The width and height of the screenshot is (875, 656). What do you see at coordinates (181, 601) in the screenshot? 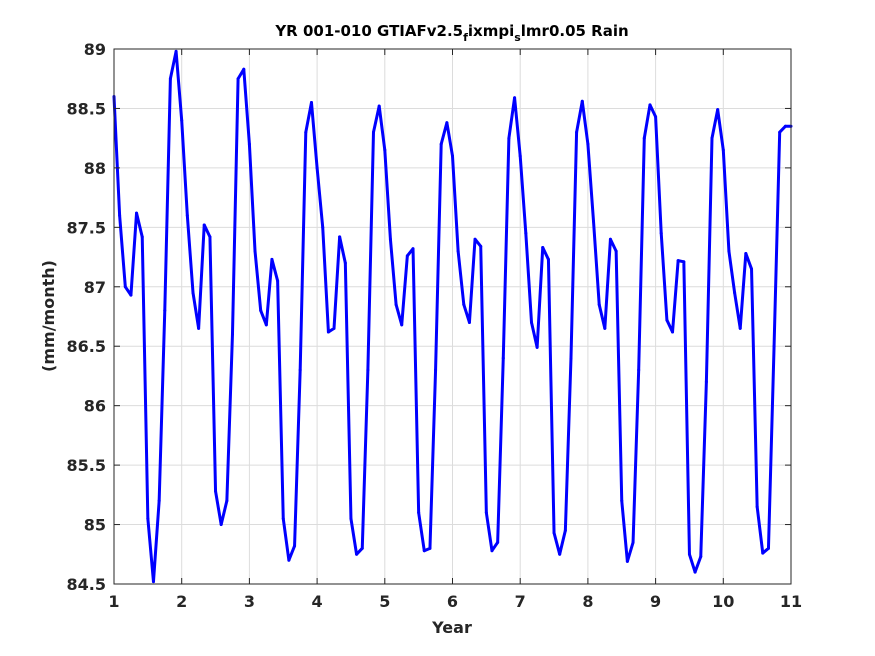
I see `x-tick-label: 2` at bounding box center [181, 601].